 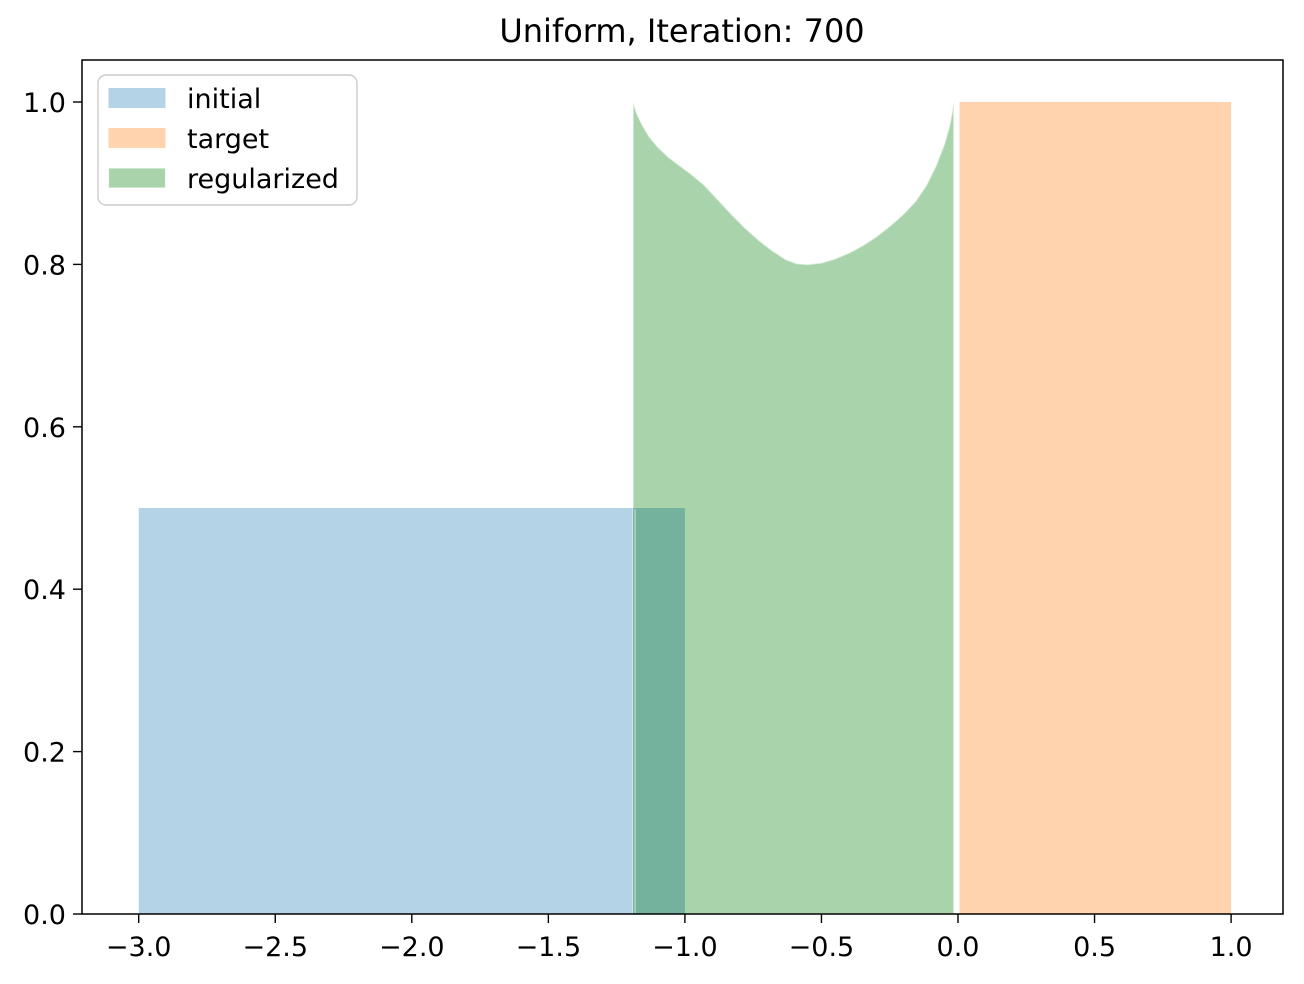 I want to click on area-initial-regularized-overlap, so click(x=659, y=711).